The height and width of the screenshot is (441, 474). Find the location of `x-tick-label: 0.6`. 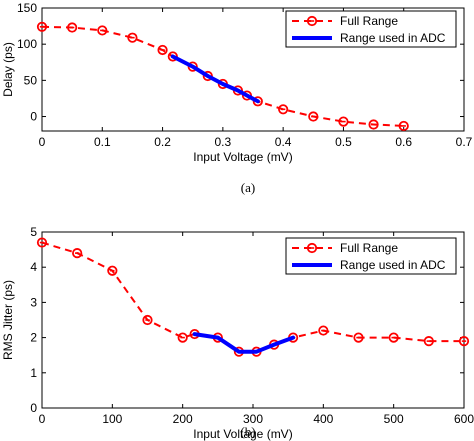

x-tick-label: 0.6 is located at coordinates (403, 142).